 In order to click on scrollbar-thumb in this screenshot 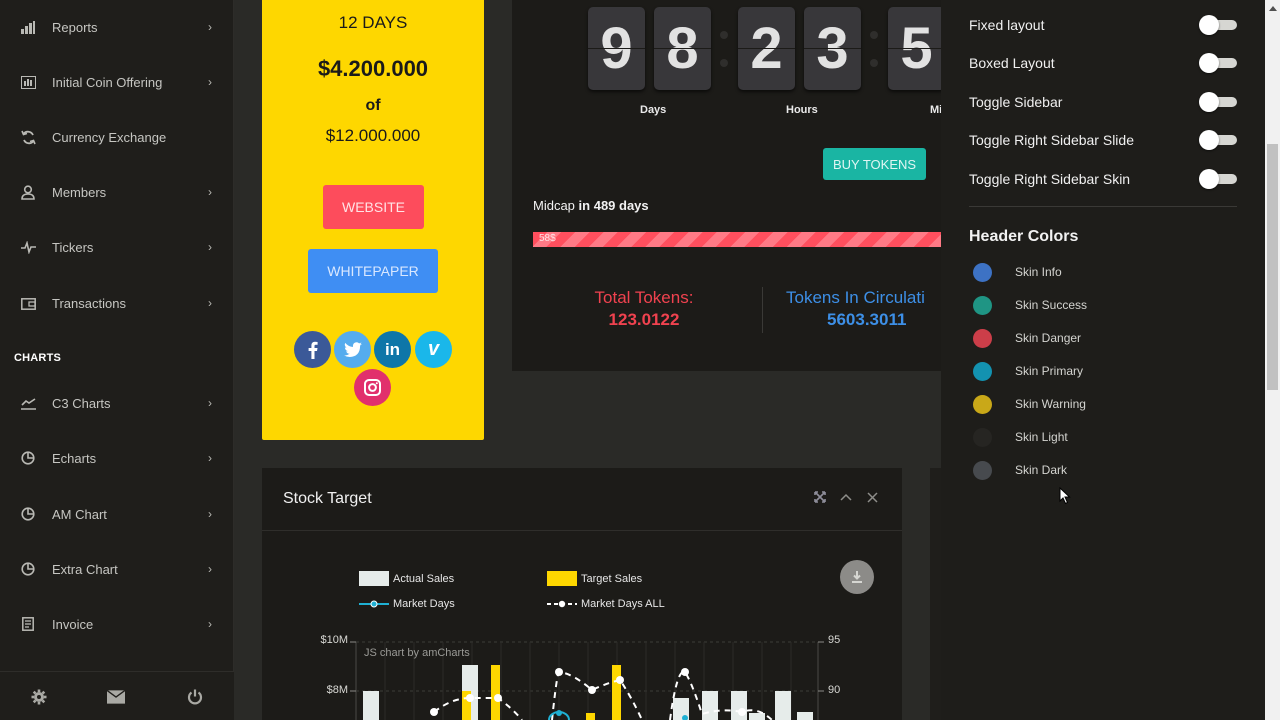, I will do `click(1272, 267)`.